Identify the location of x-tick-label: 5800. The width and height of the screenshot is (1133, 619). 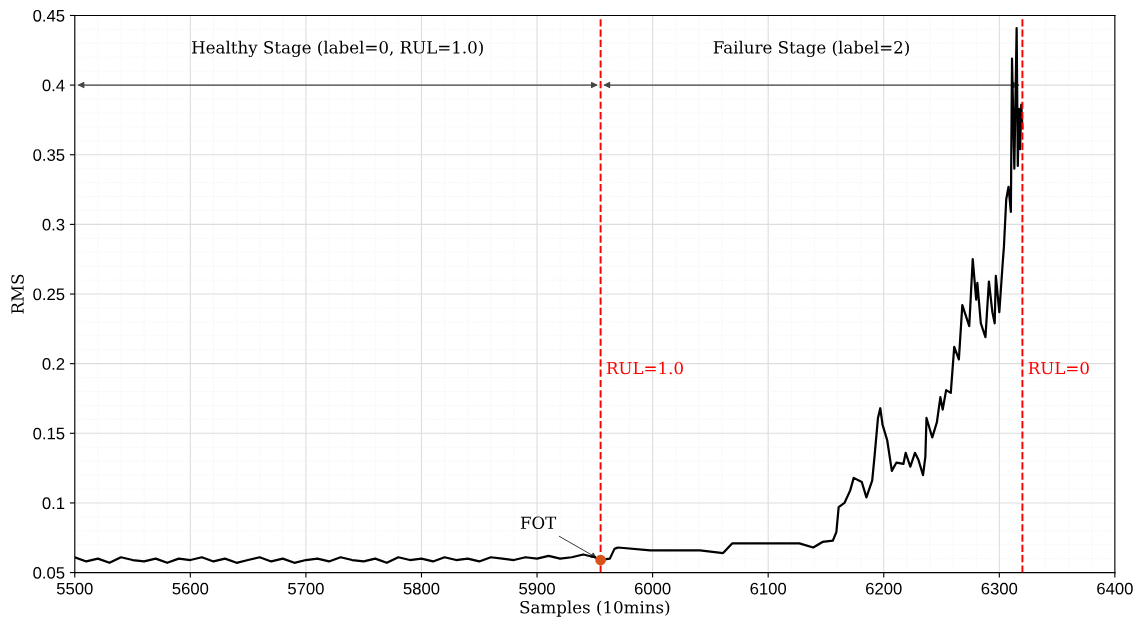
(421, 588).